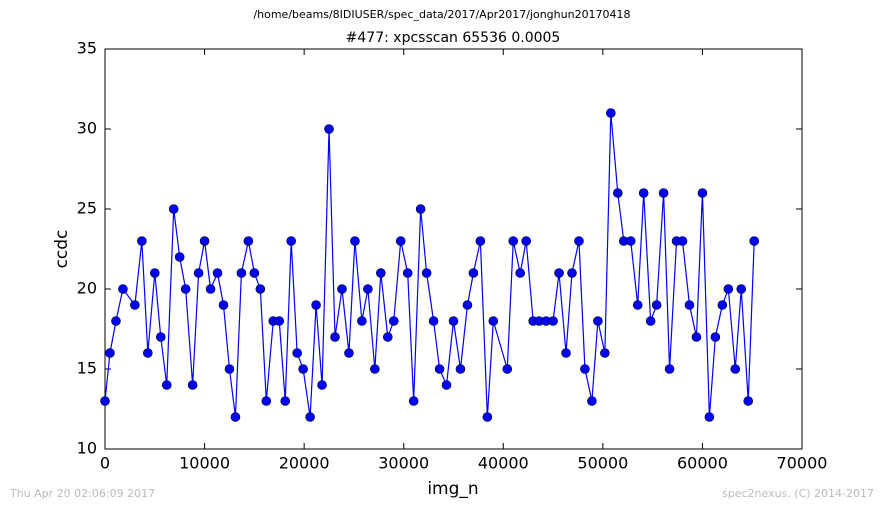 This screenshot has height=513, width=884. I want to click on x-tick-label: 20000, so click(304, 463).